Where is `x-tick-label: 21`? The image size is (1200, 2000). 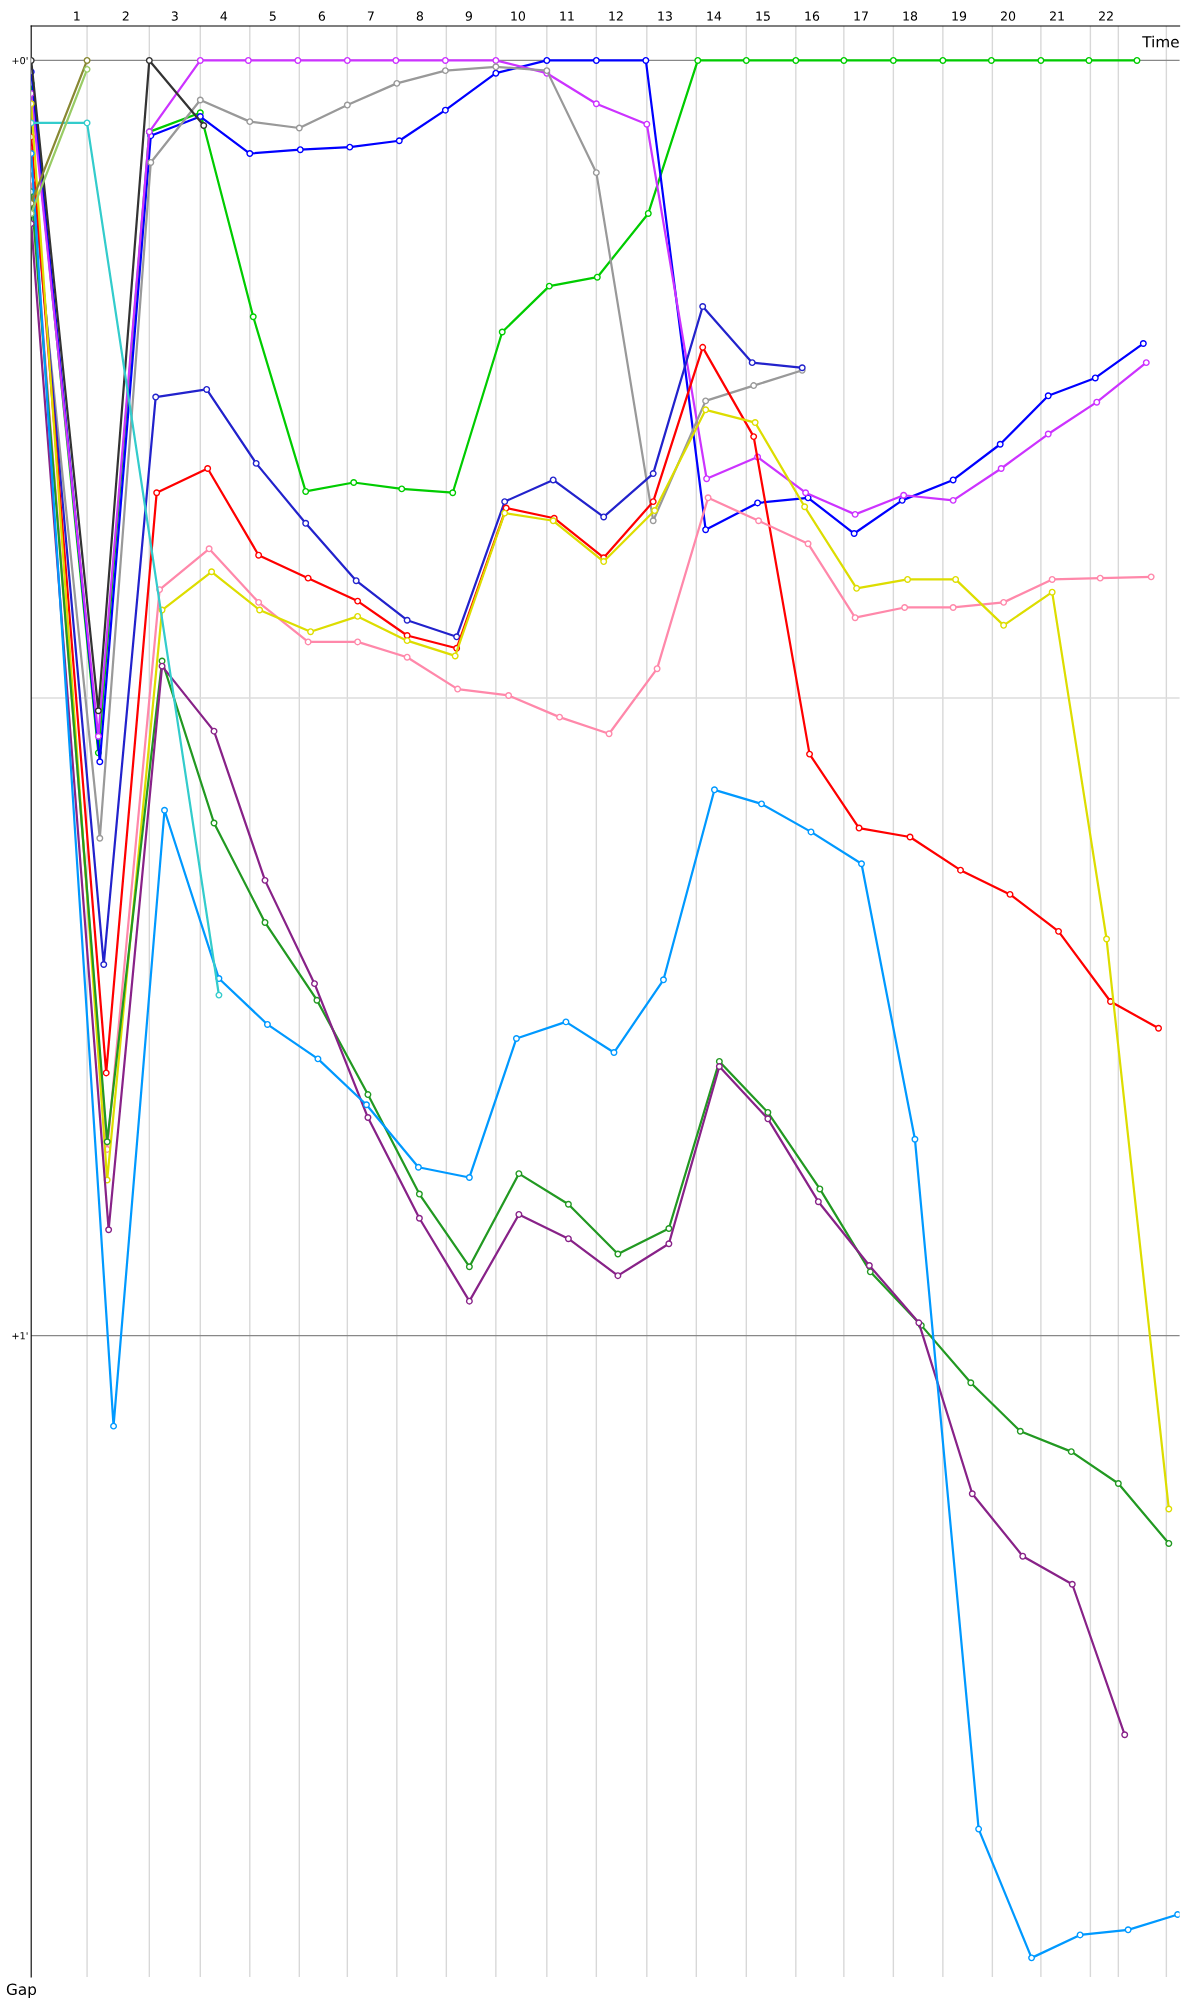
x-tick-label: 21 is located at coordinates (1057, 16).